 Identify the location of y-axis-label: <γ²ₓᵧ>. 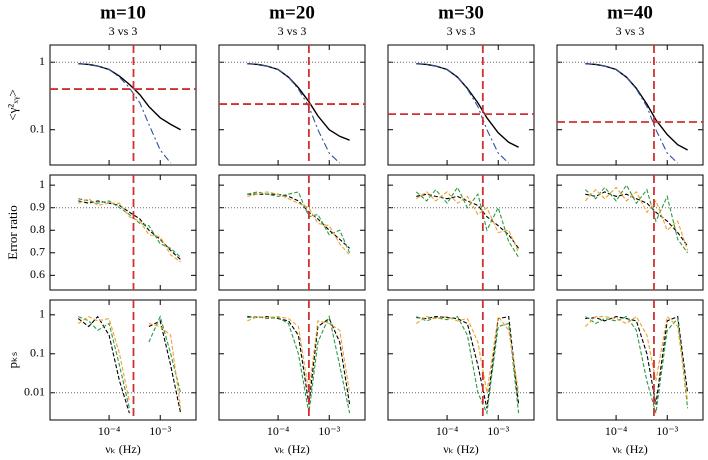
(13, 105).